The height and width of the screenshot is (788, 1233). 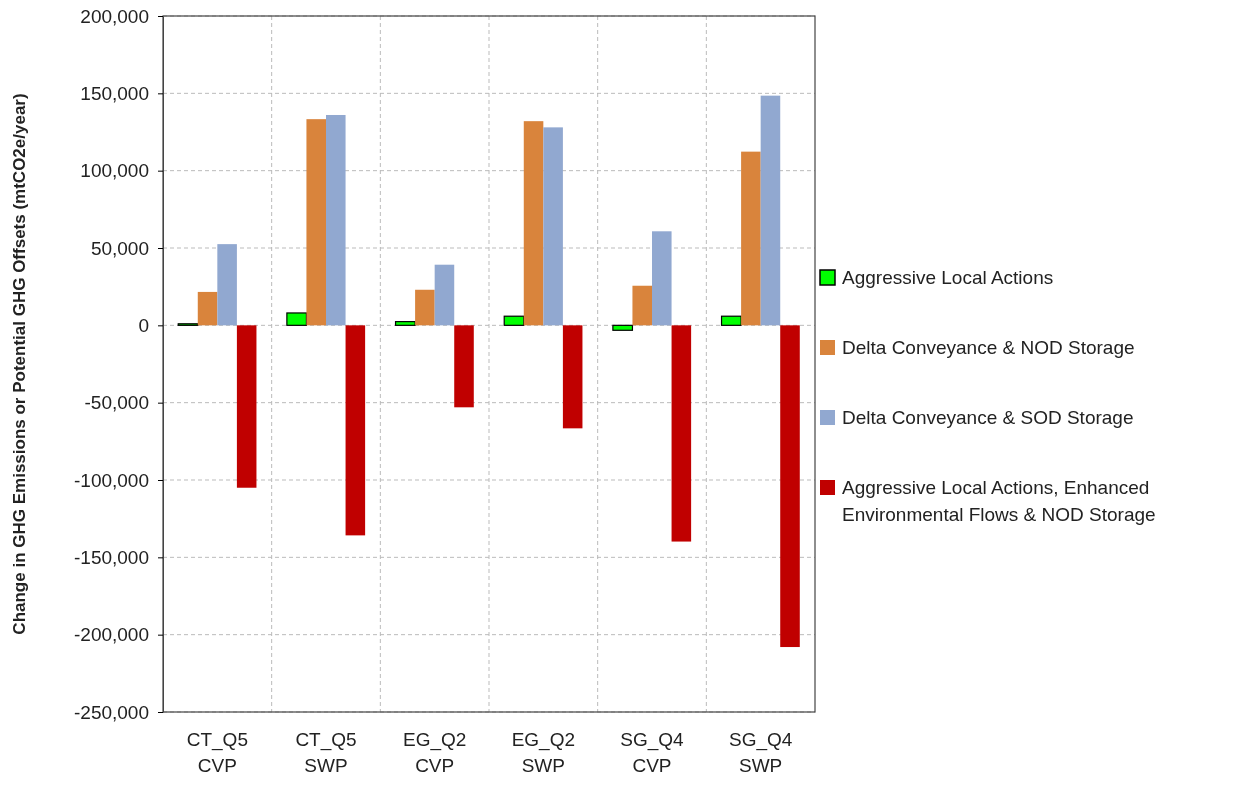 I want to click on y-tick-label: -150,000, so click(x=111, y=557).